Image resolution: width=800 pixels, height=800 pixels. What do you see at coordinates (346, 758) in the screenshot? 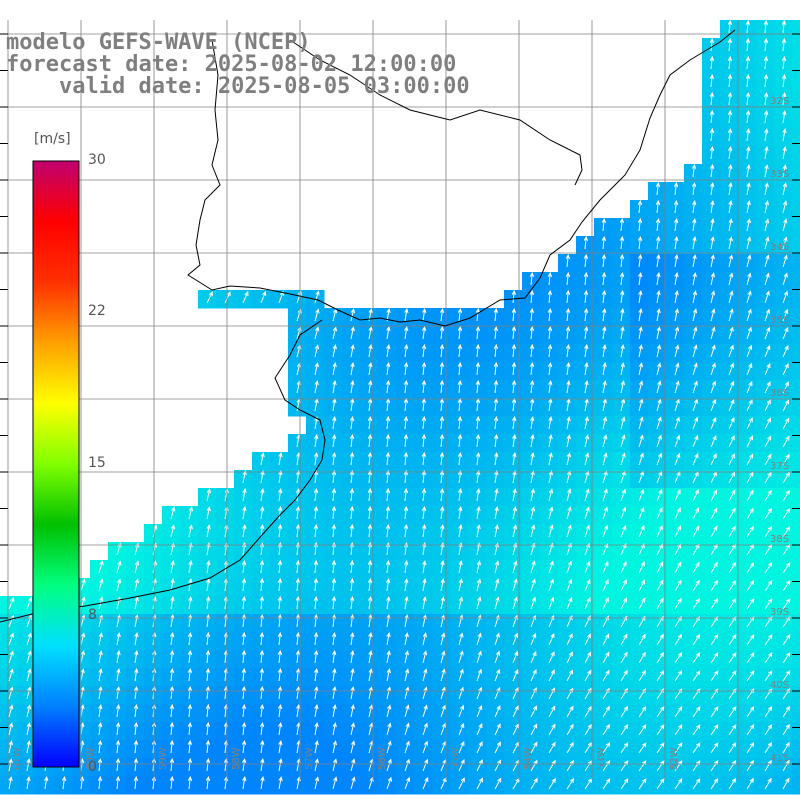
I see `longitude-labels: 61W 60W 59W 58W 57W 56W 55W 54W 53W 52W` at bounding box center [346, 758].